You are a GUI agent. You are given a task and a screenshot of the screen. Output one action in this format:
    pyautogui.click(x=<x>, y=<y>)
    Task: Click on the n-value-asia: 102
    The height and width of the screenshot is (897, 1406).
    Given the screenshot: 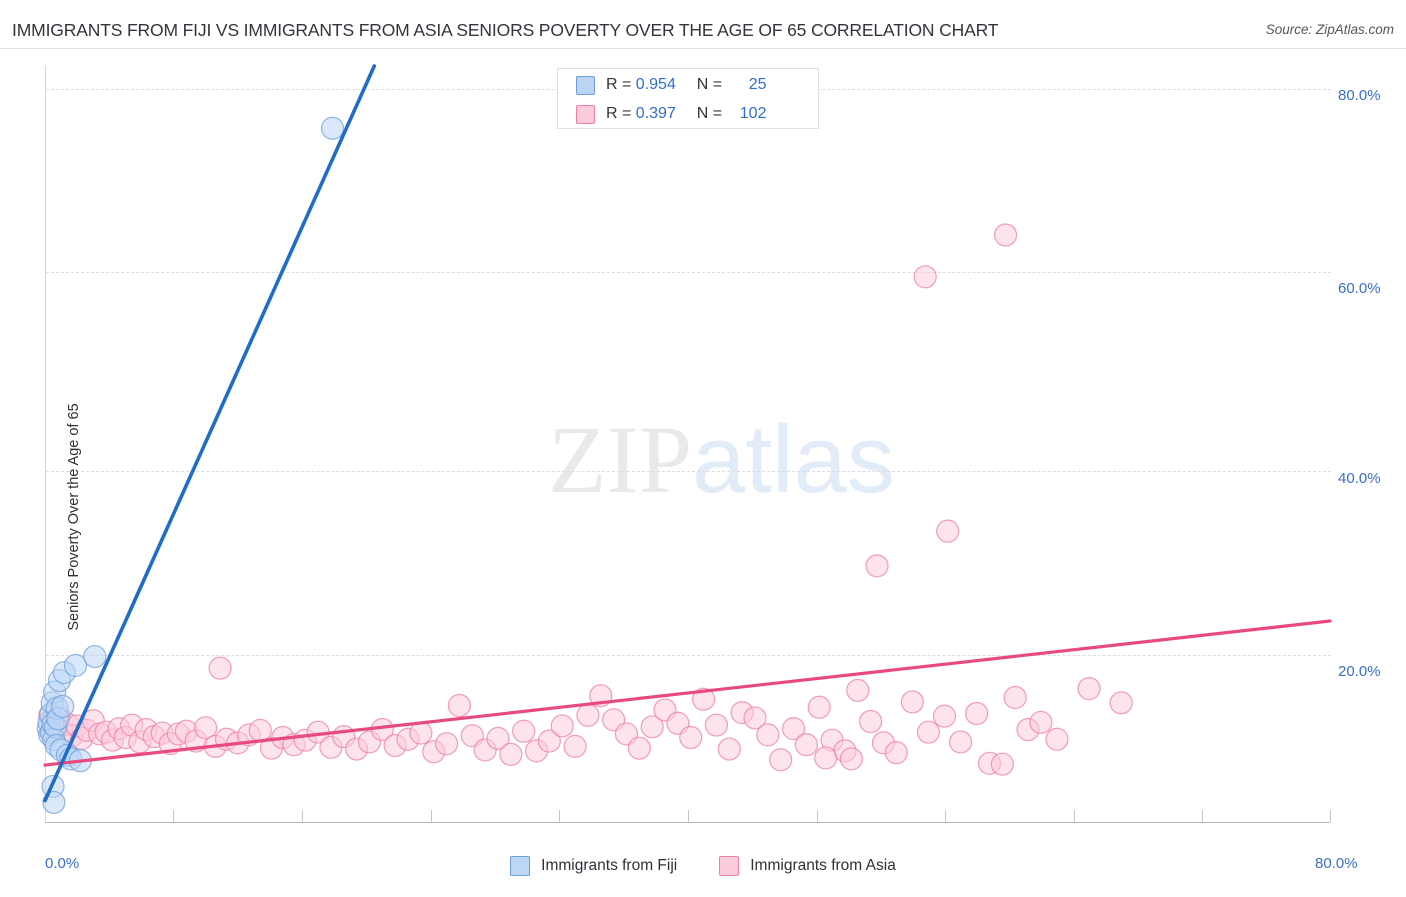 What is the action you would take?
    pyautogui.click(x=753, y=113)
    